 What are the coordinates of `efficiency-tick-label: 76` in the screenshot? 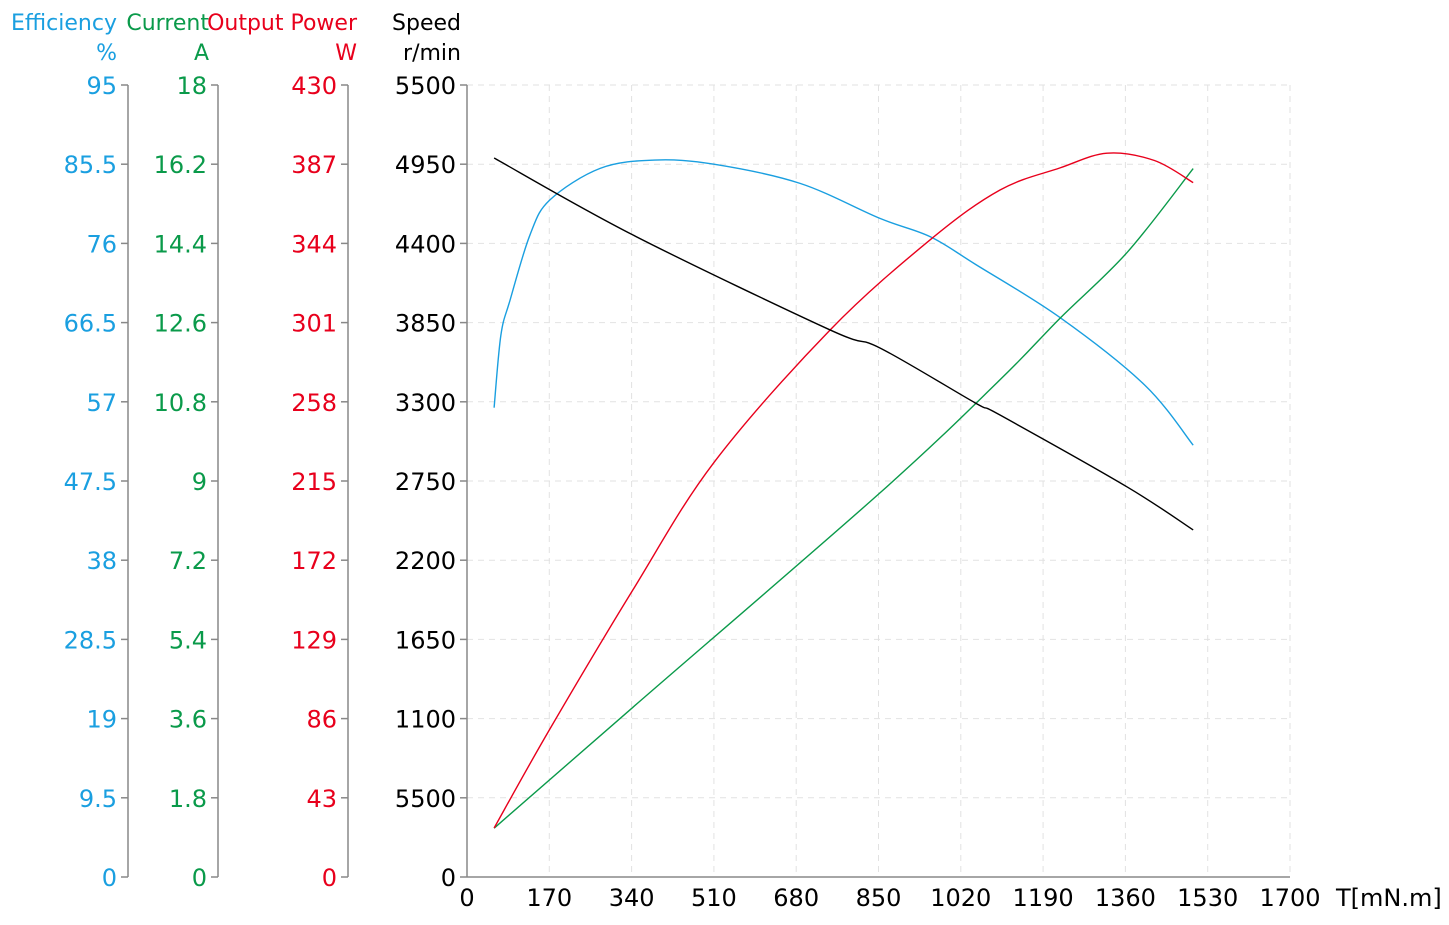 It's located at (101, 244).